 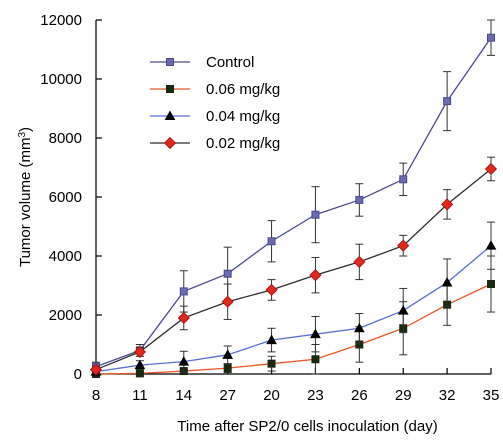 I want to click on legend: Control 0.06 mg/kg 0.04 mg/kg 0.02 mg/kg, so click(x=215, y=103).